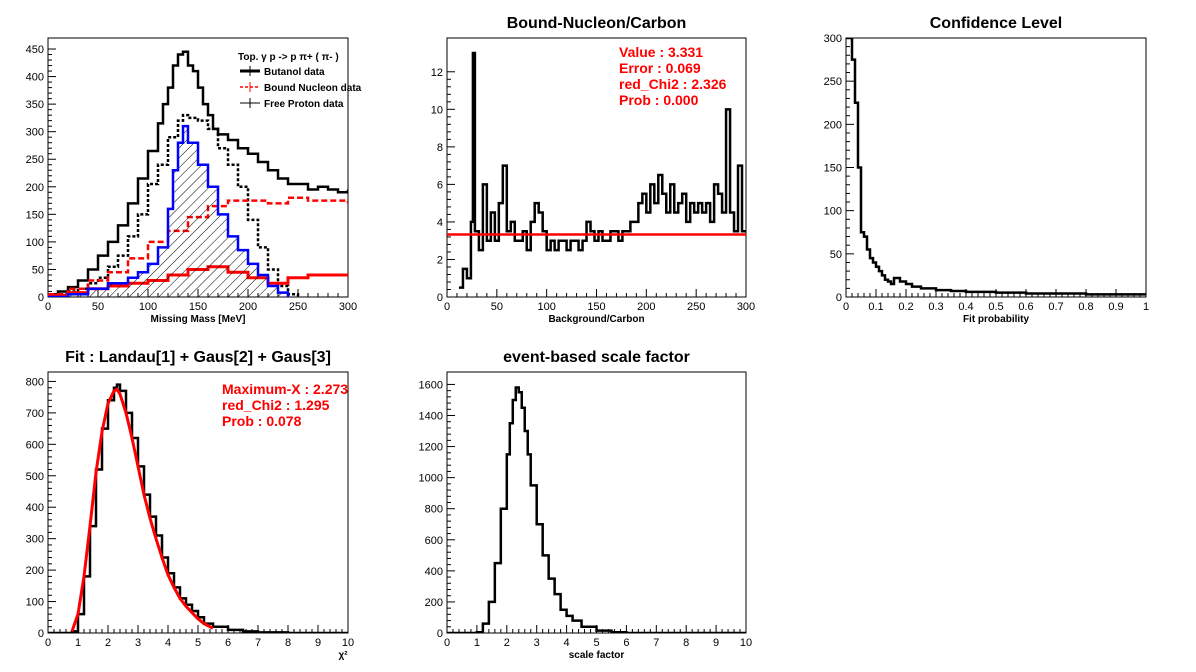 The width and height of the screenshot is (1196, 672). Describe the element at coordinates (35, 133) in the screenshot. I see `missing-mass-ytick-label: 300` at that location.